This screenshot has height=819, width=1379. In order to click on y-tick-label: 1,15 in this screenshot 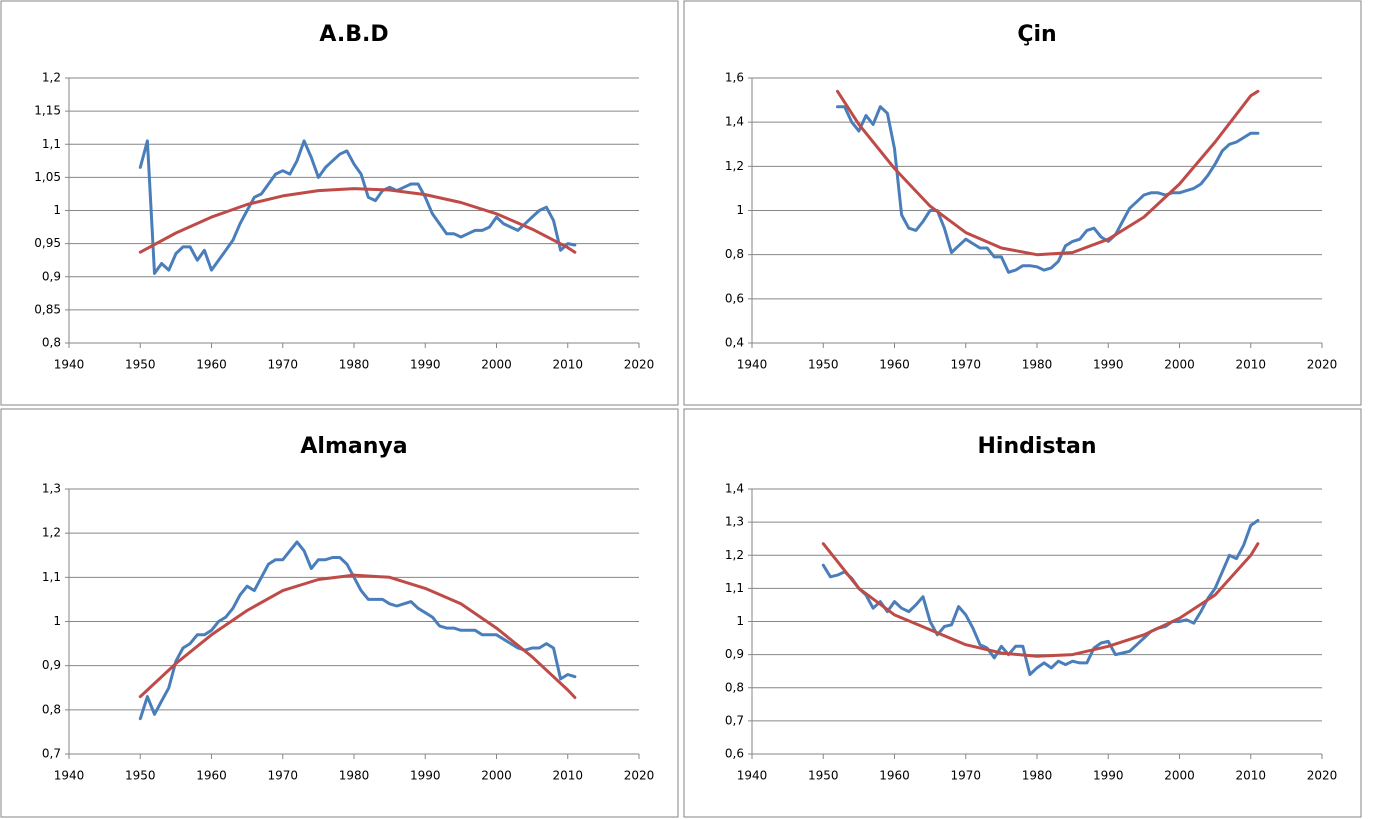, I will do `click(47, 111)`.